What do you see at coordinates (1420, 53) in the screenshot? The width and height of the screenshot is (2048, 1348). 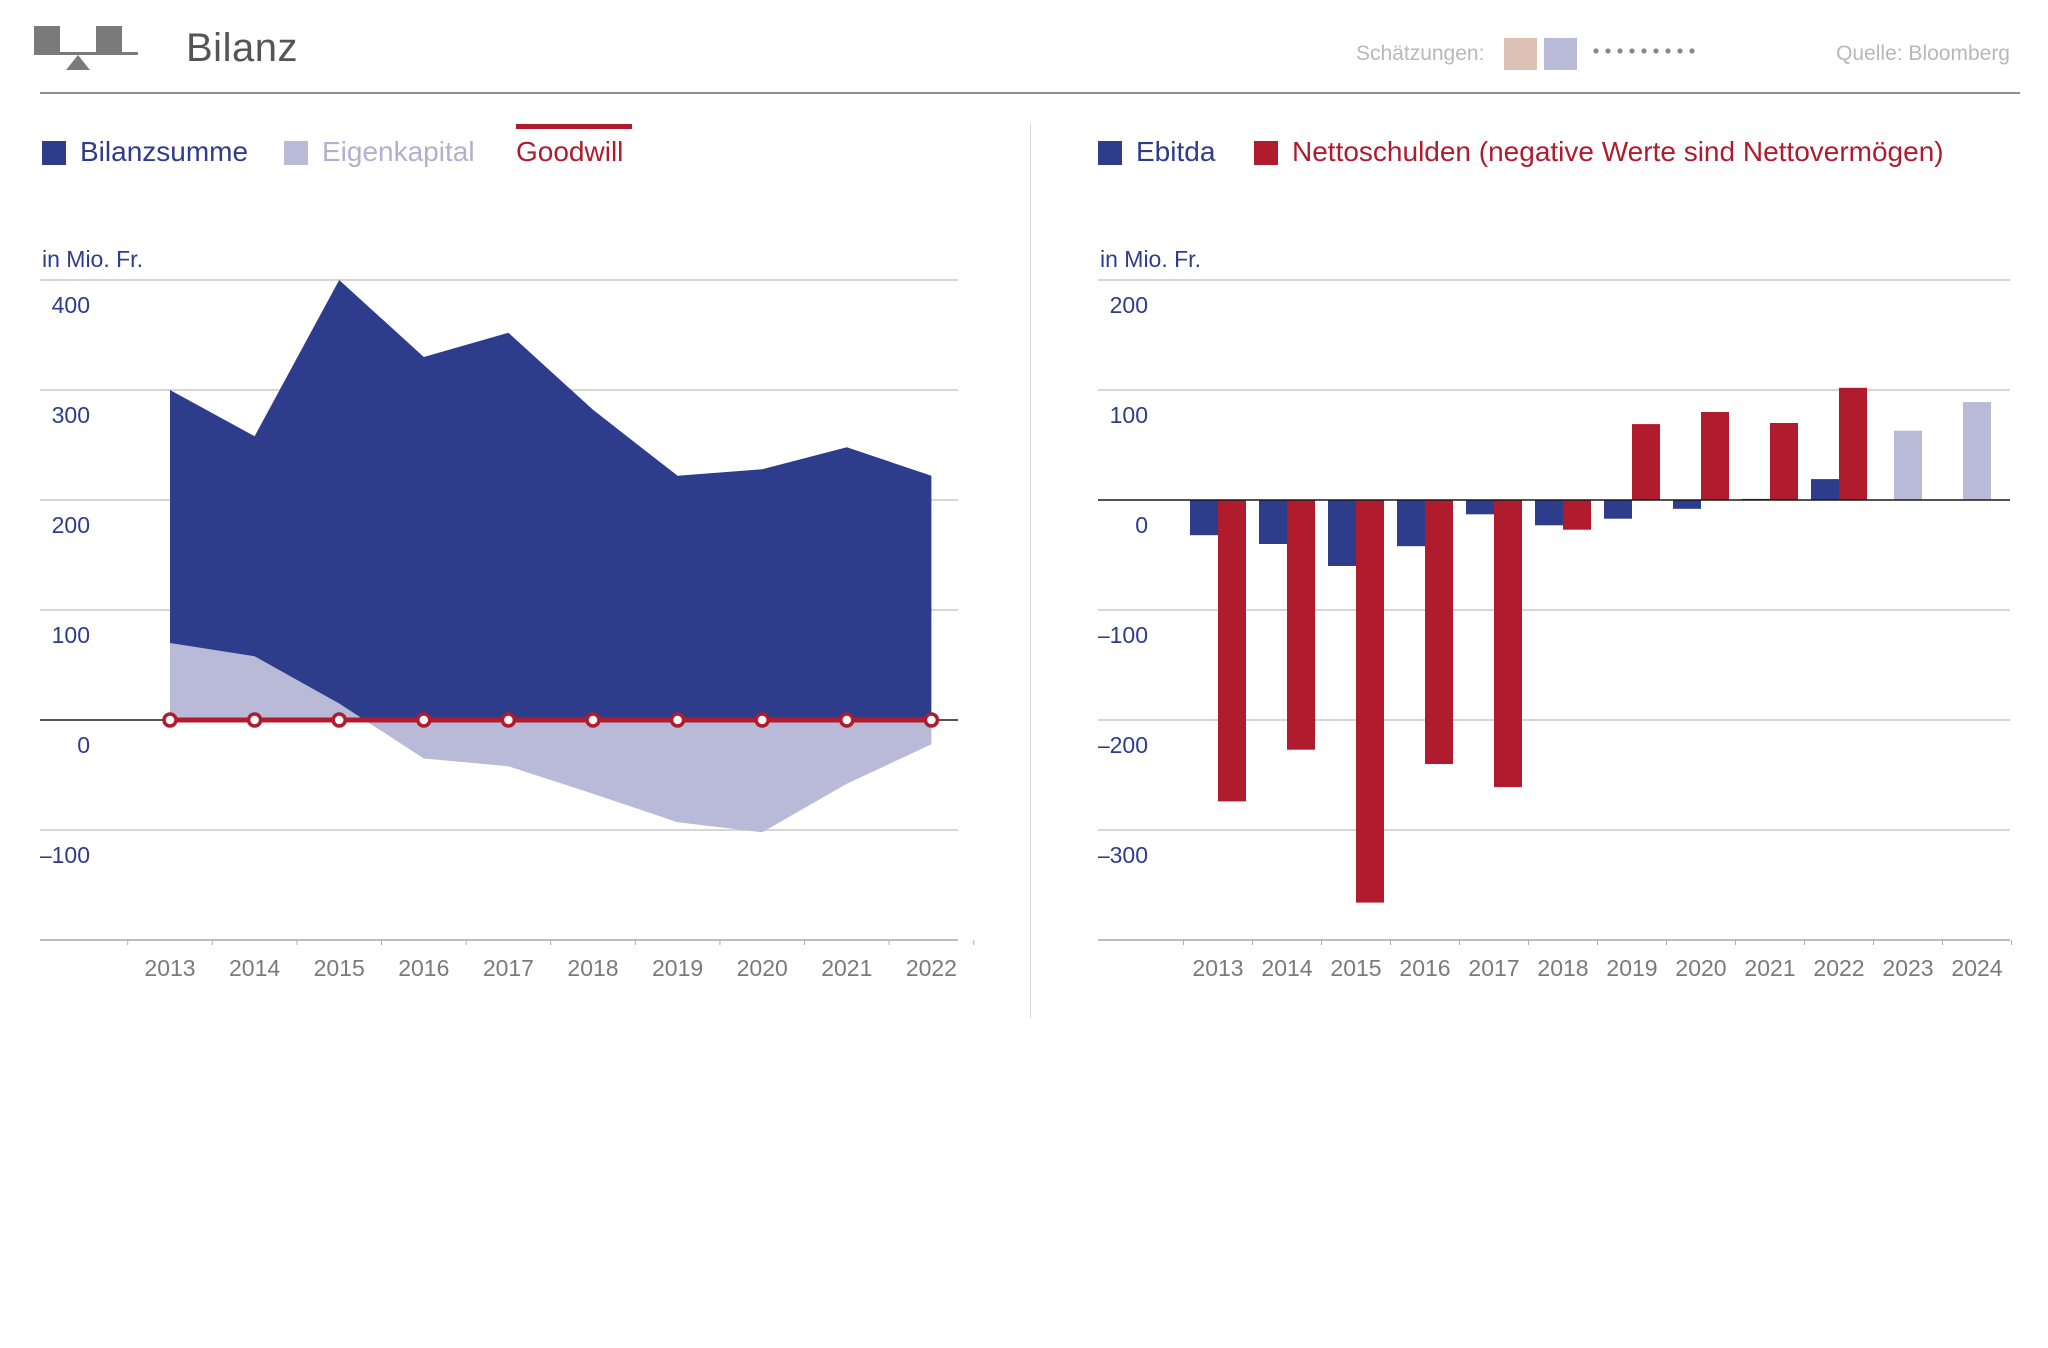 I see `estimates-label: Schätzungen:` at bounding box center [1420, 53].